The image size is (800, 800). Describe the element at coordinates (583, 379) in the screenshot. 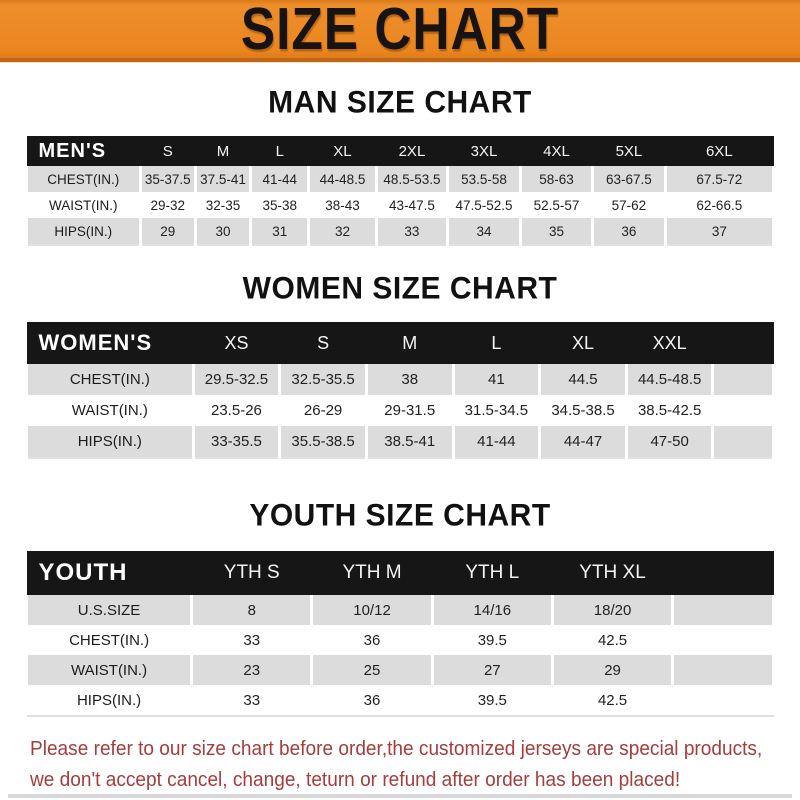

I see `table-cell: 44.5` at that location.